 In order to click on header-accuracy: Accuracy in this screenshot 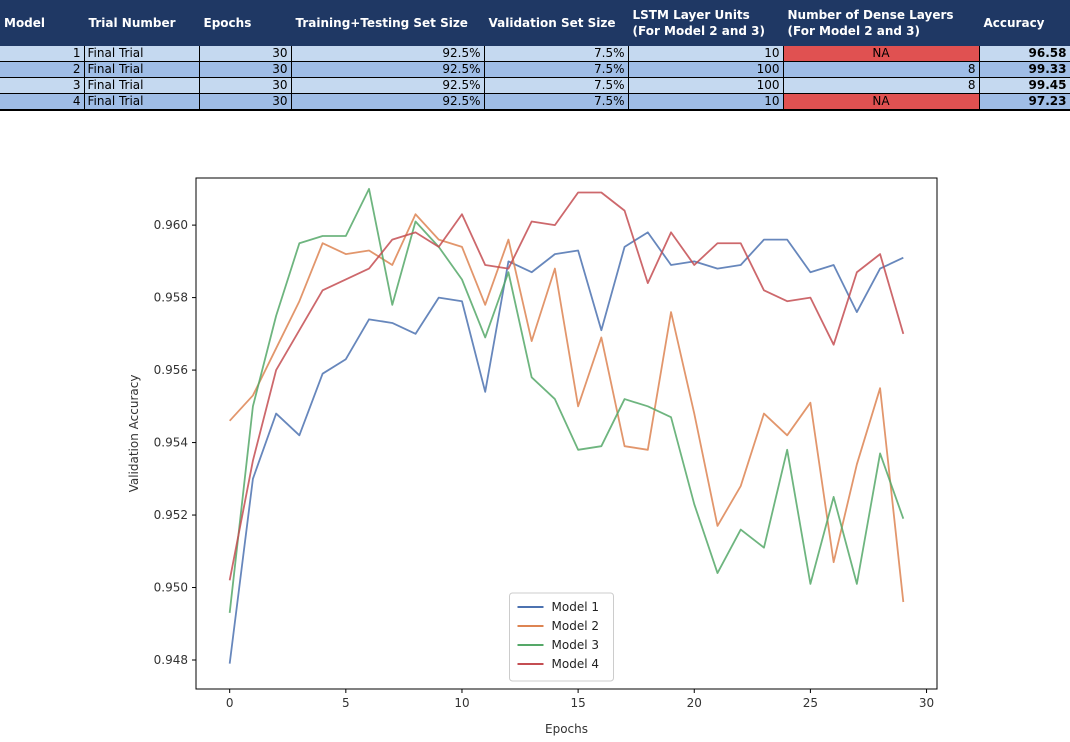, I will do `click(1024, 23)`.